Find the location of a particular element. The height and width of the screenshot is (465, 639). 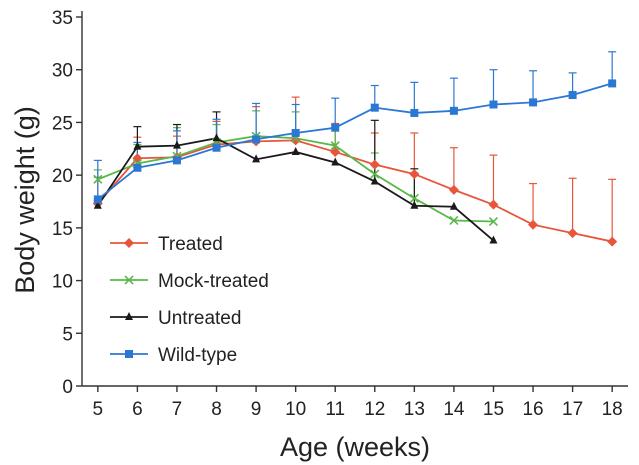

x-tick-label: 7 is located at coordinates (177, 409).